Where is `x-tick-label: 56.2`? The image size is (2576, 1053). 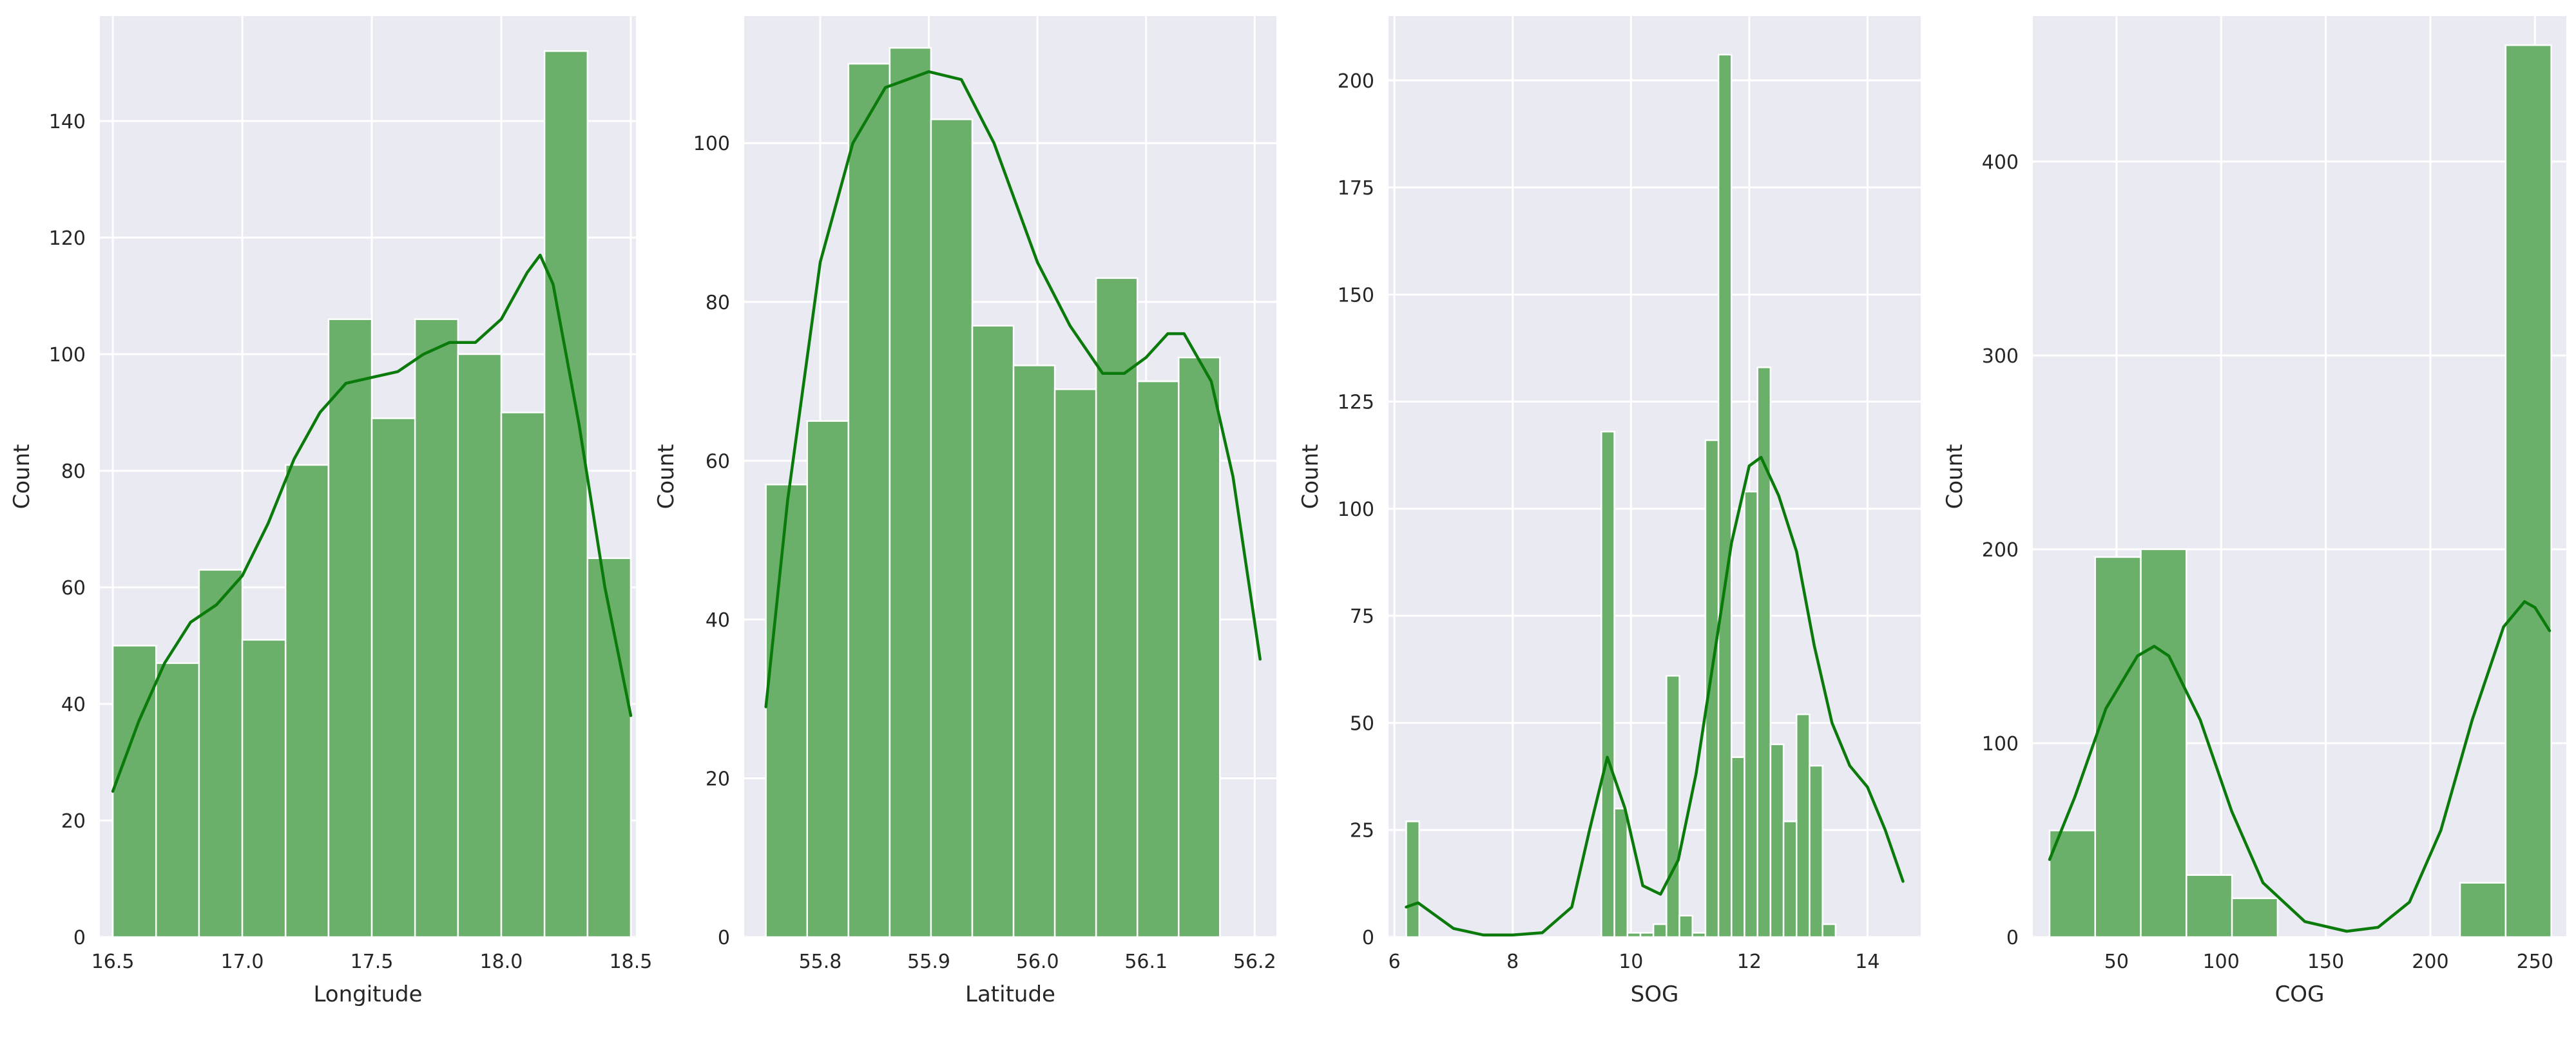
x-tick-label: 56.2 is located at coordinates (1254, 962).